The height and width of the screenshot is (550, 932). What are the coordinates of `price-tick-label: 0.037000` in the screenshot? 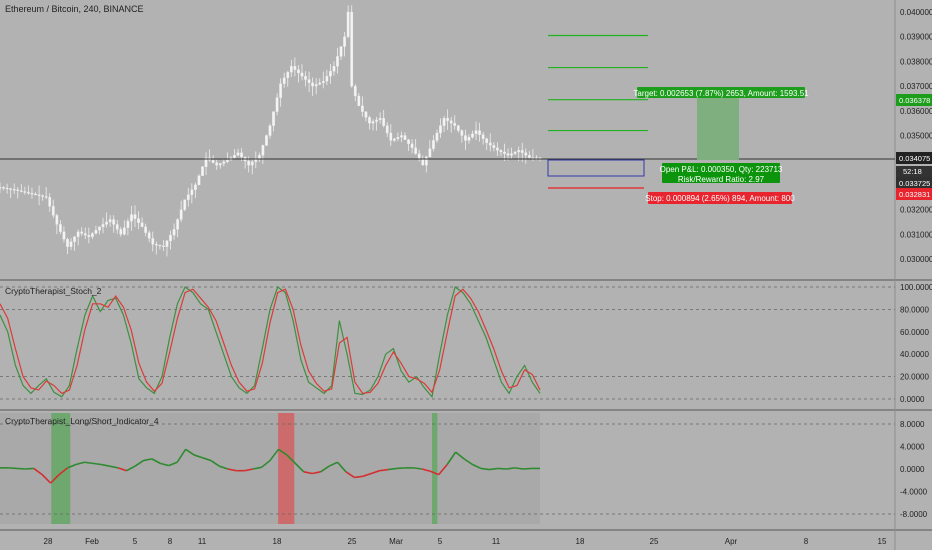 It's located at (916, 86).